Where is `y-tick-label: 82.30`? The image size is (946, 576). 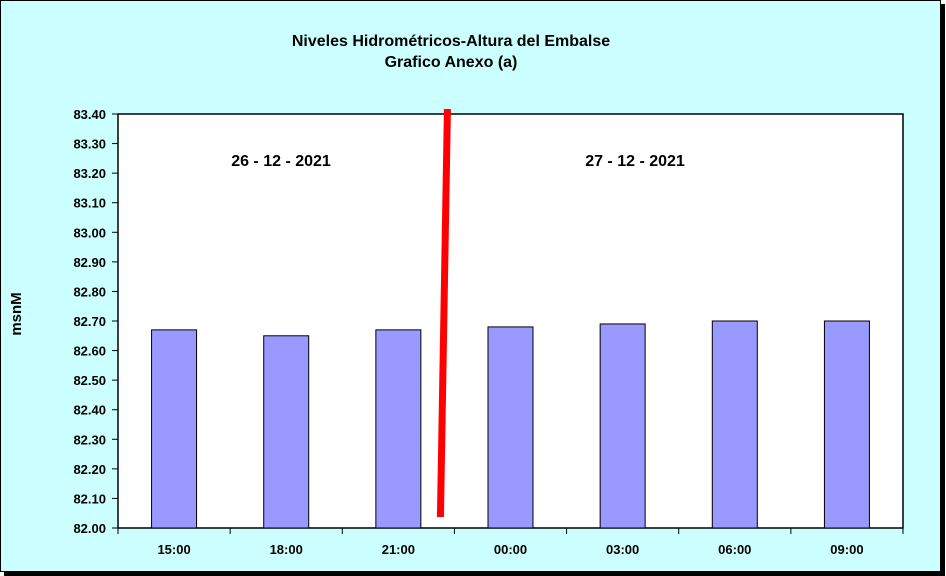 y-tick-label: 82.30 is located at coordinates (89, 439).